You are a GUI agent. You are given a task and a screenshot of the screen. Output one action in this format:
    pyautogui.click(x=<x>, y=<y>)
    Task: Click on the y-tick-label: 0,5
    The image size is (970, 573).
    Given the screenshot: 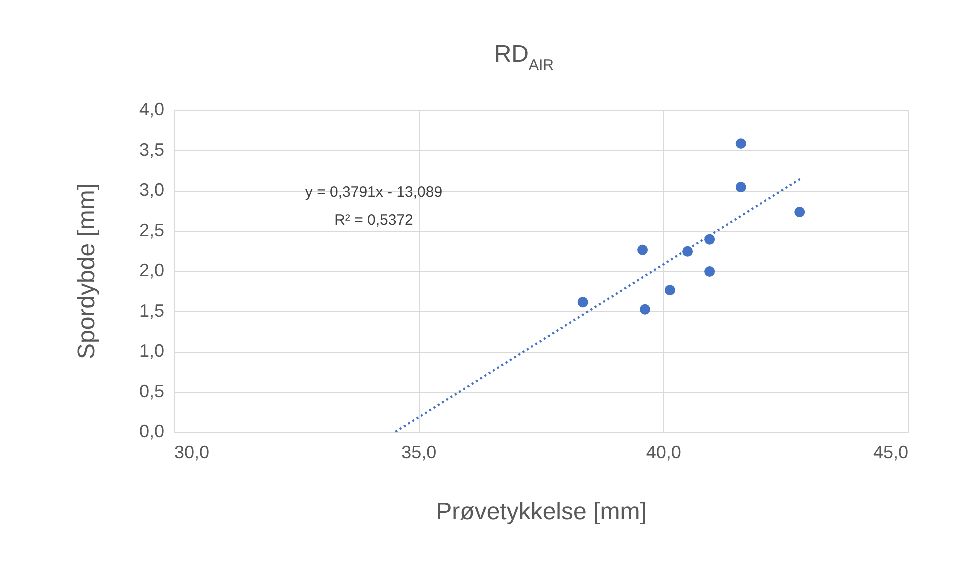 What is the action you would take?
    pyautogui.click(x=151, y=391)
    